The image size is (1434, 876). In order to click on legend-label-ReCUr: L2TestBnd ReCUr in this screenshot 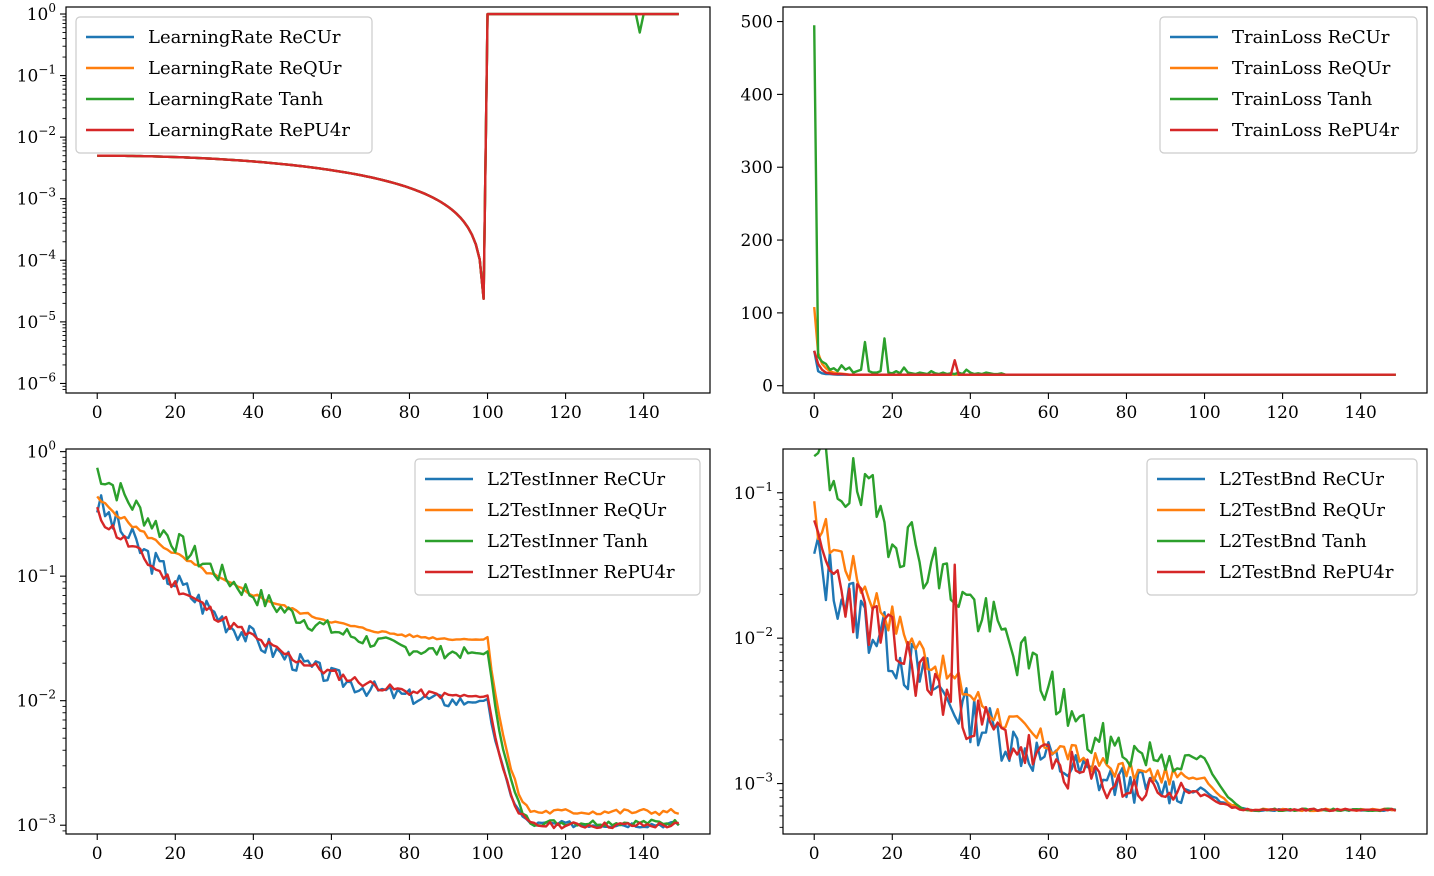, I will do `click(1301, 479)`.